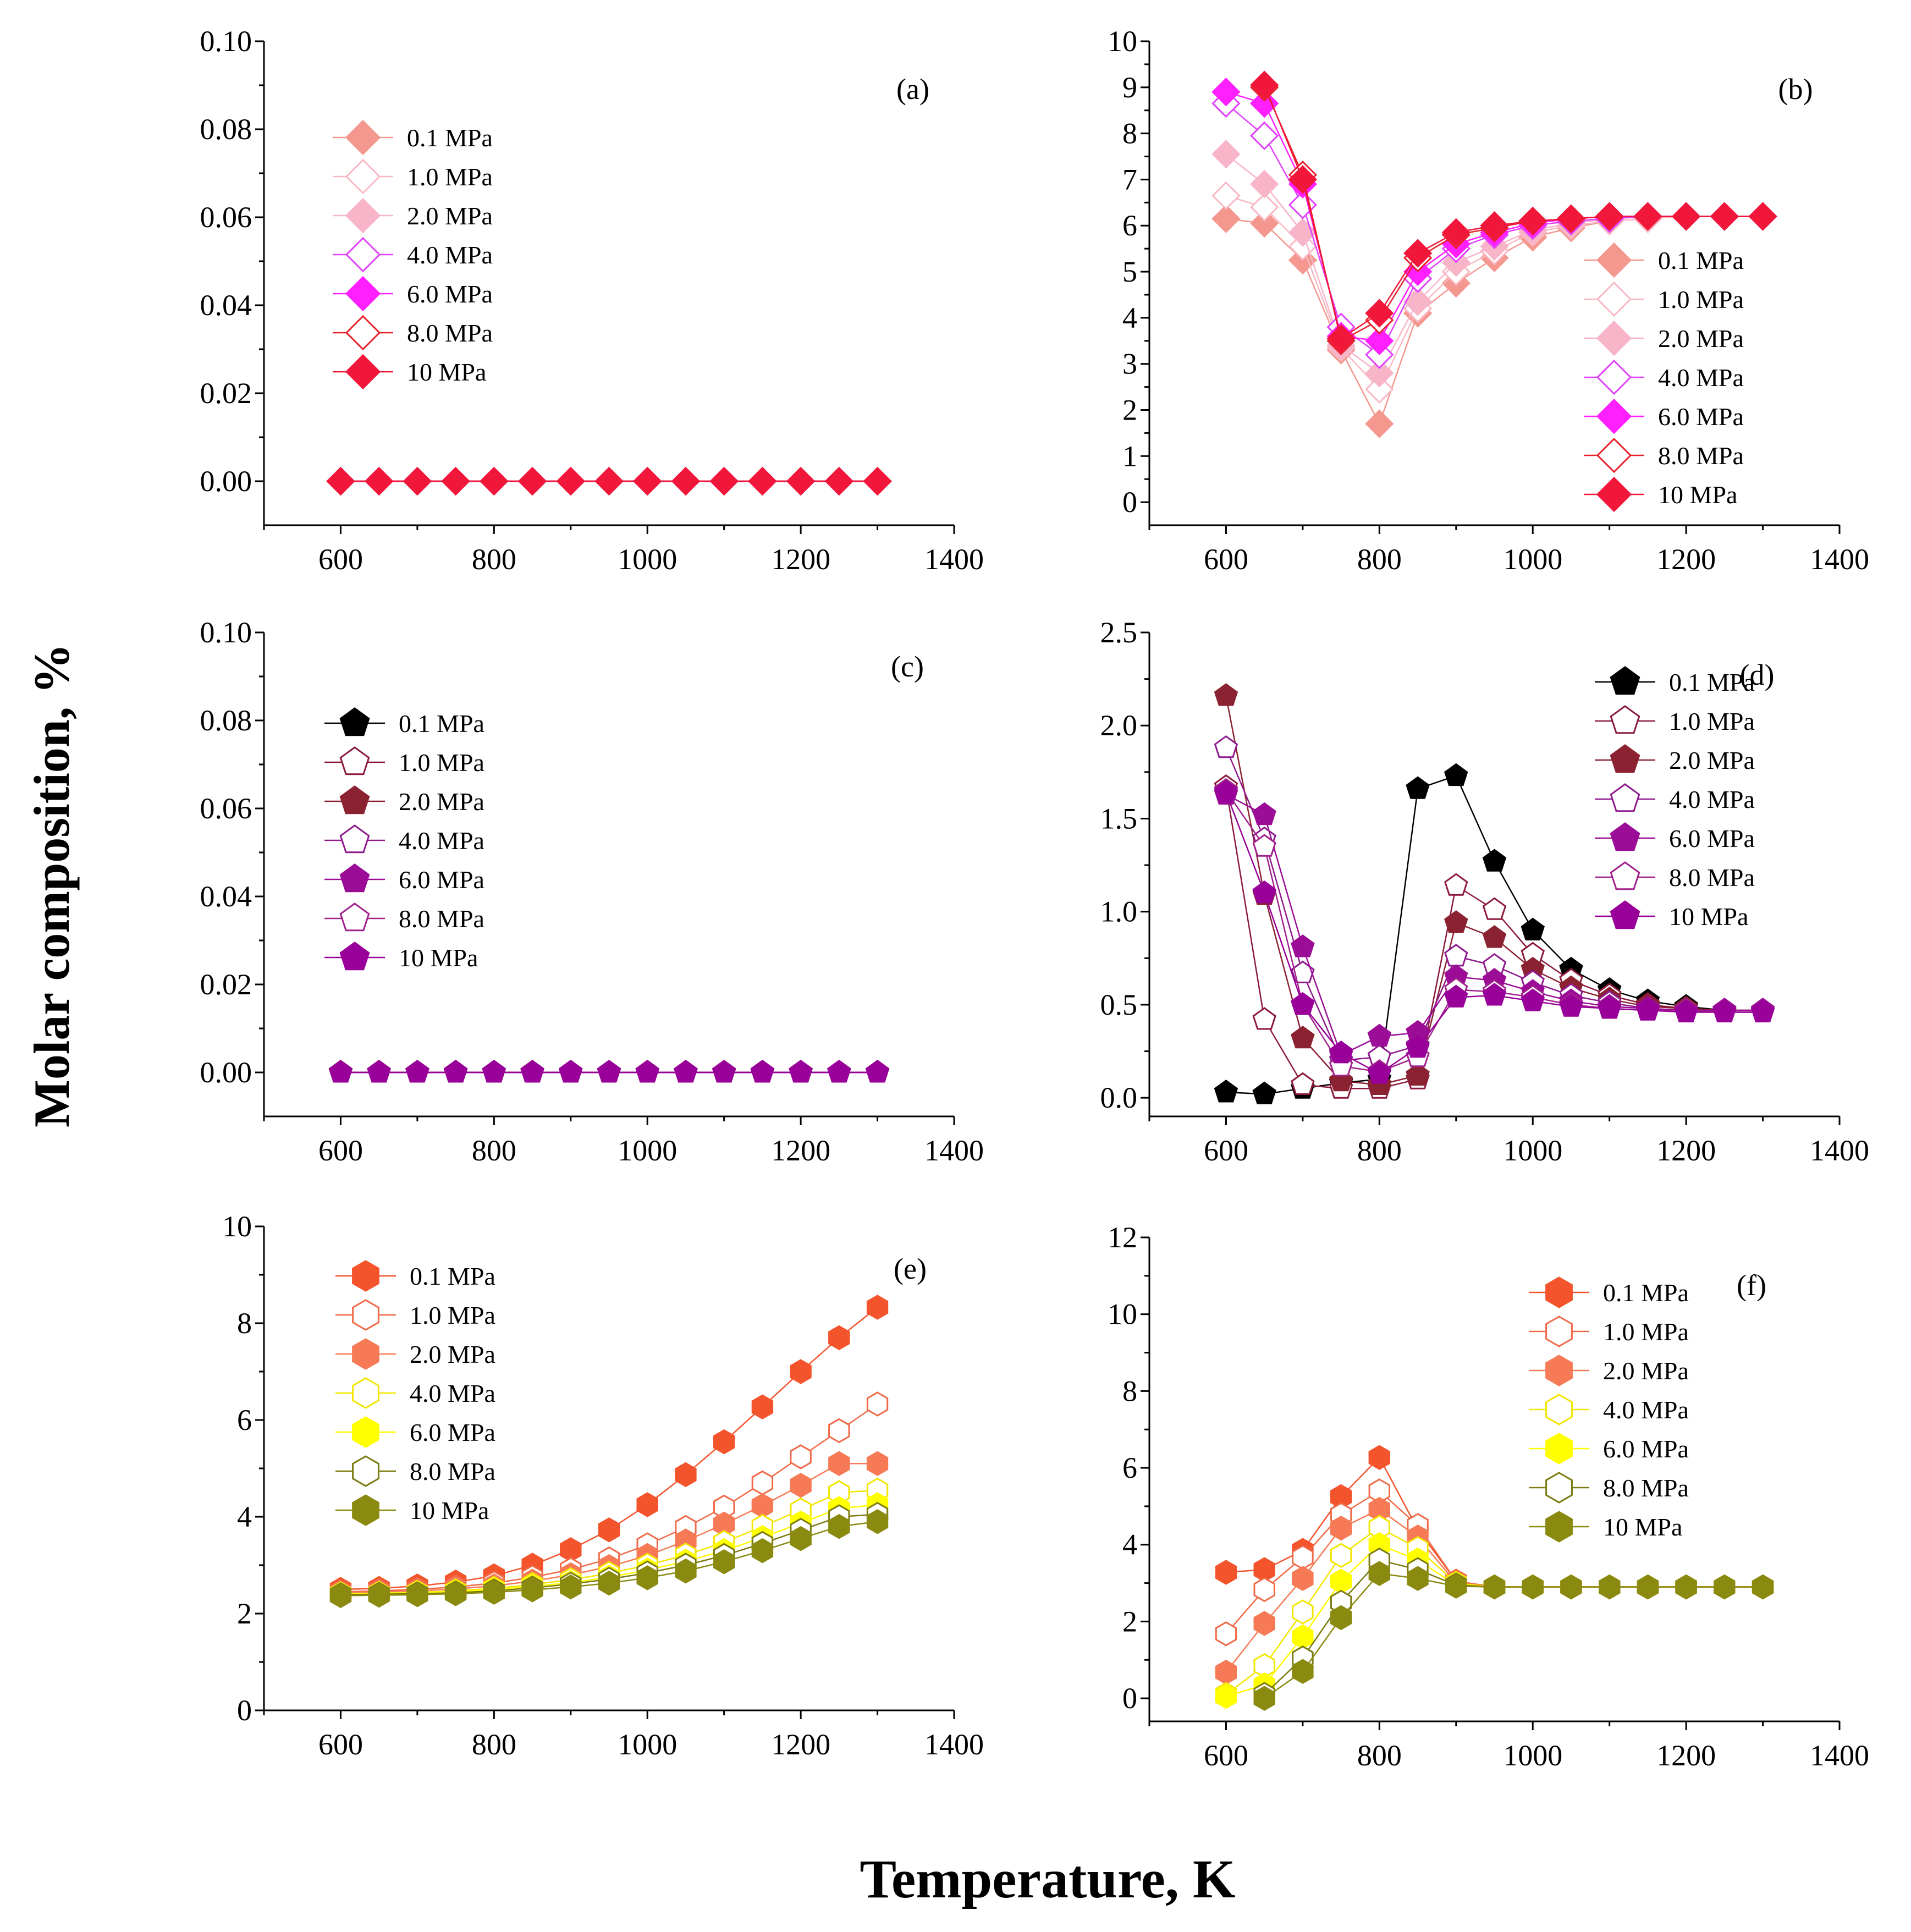  Describe the element at coordinates (1757, 674) in the screenshot. I see `panel-label: (d)` at that location.